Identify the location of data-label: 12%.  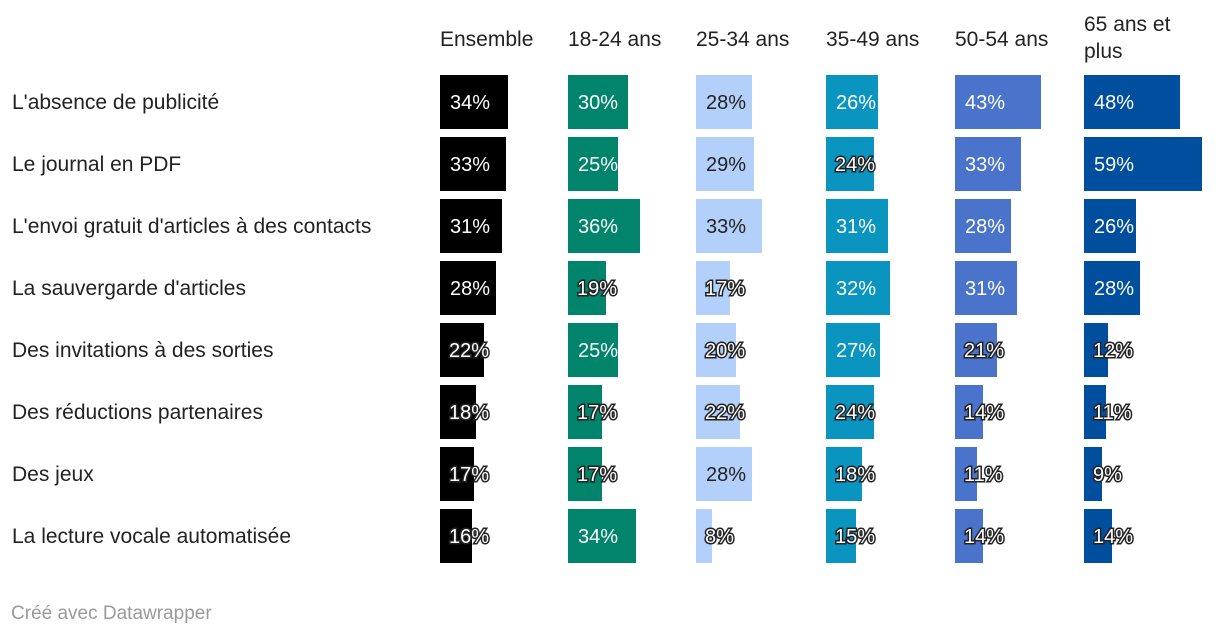
(1113, 351).